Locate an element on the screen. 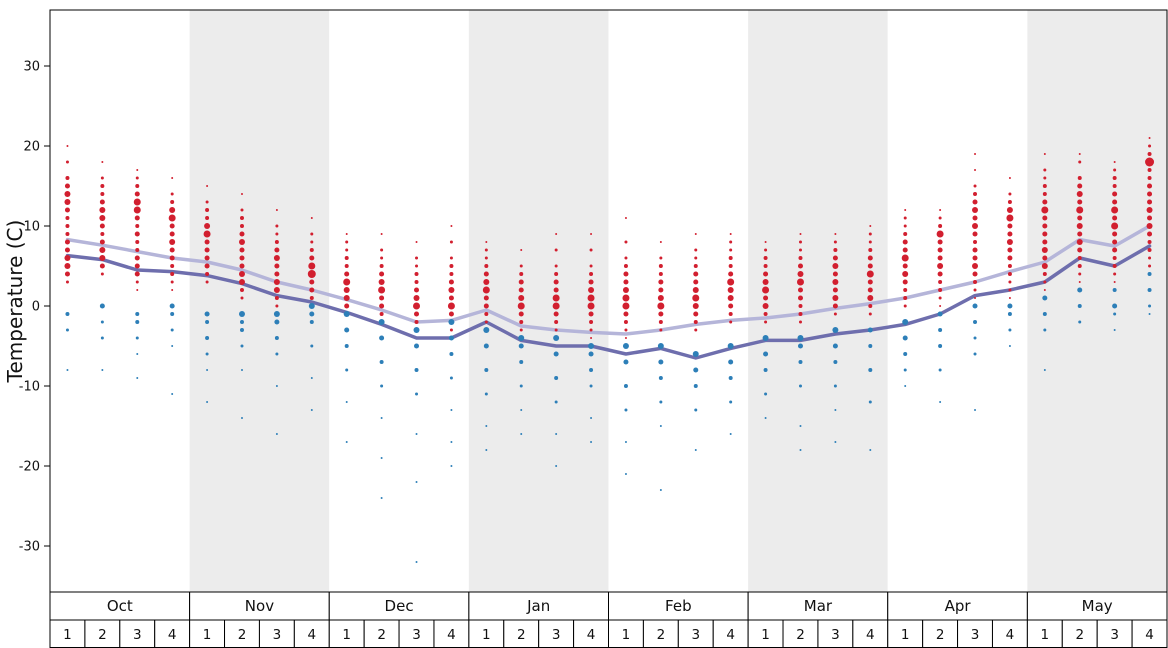 This screenshot has width=1168, height=648. y-tick-label: -30 is located at coordinates (29, 547).